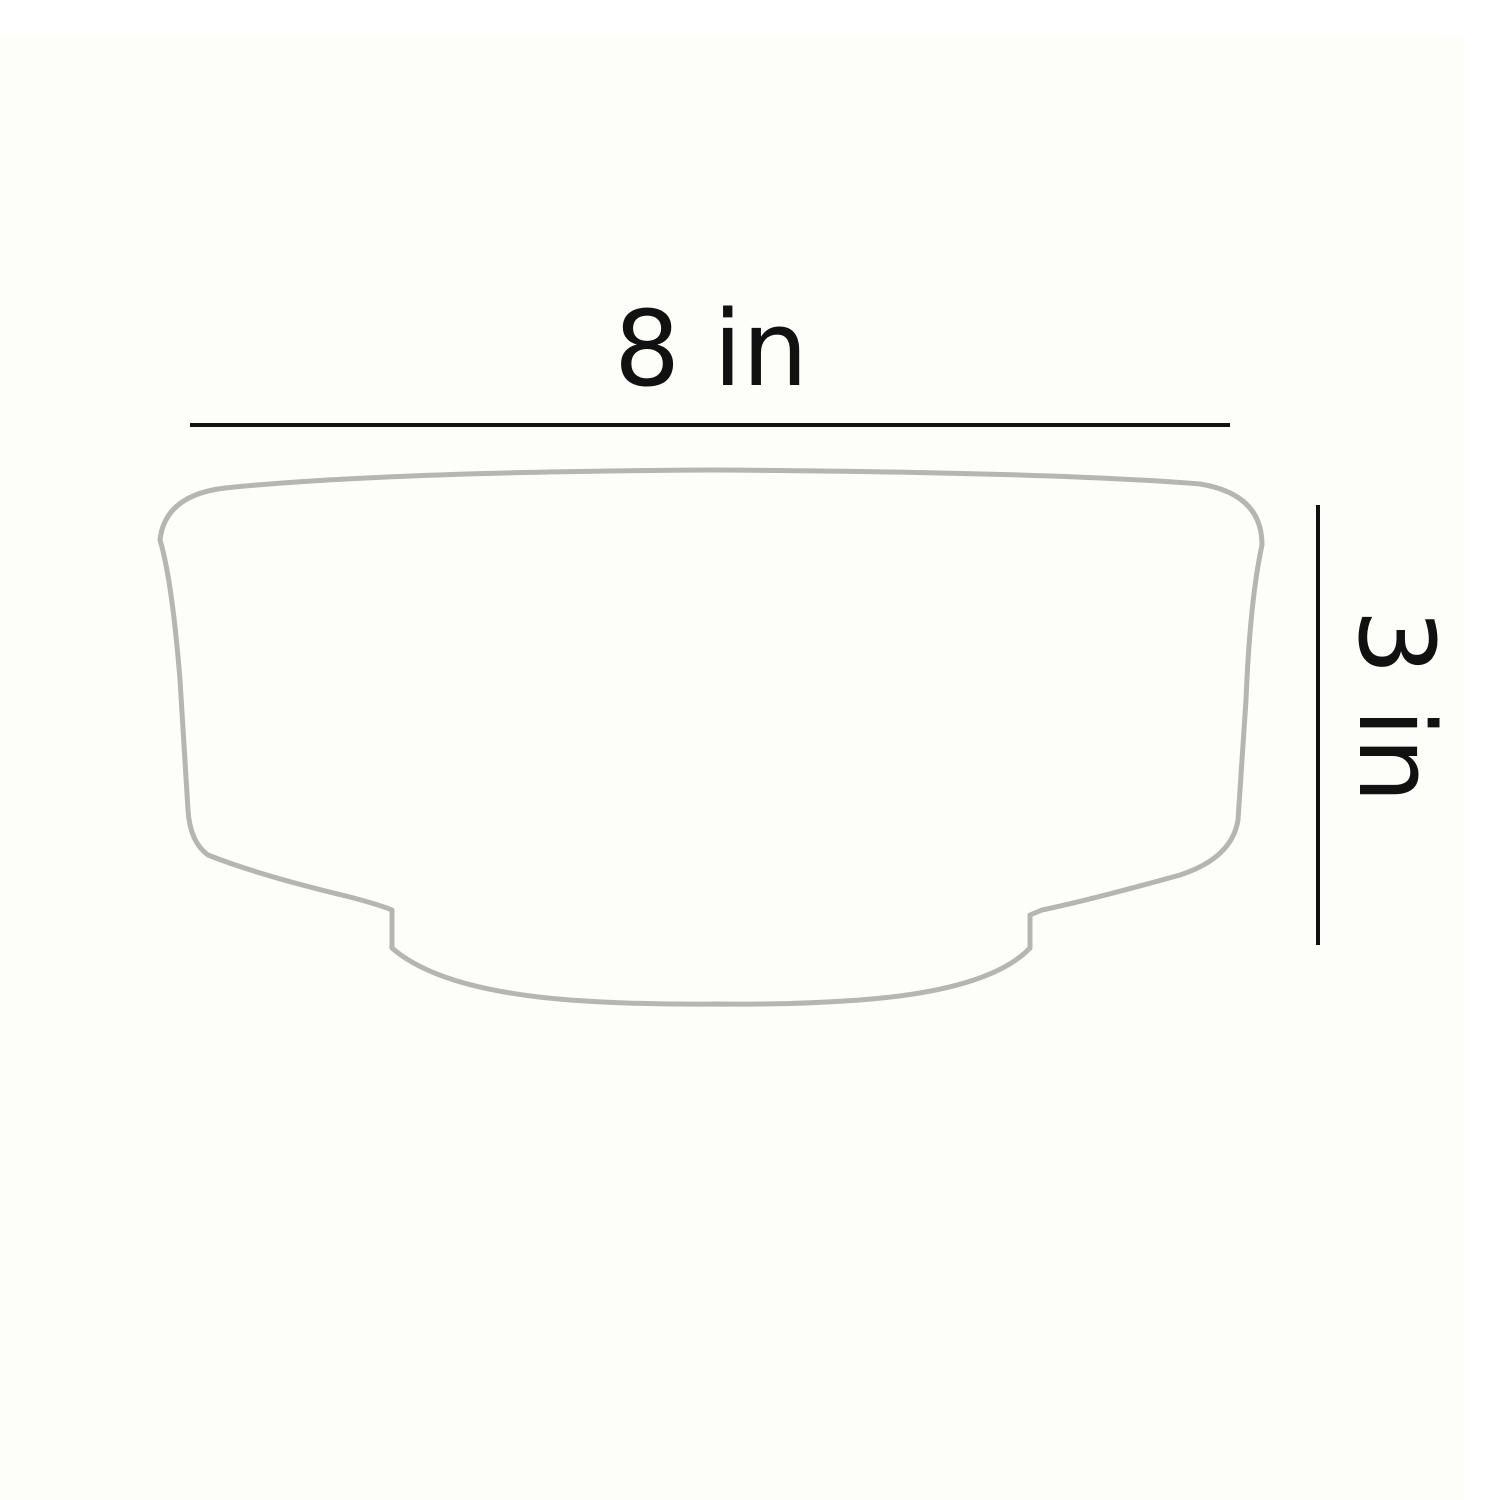 This screenshot has height=1500, width=1500. Describe the element at coordinates (711, 349) in the screenshot. I see `width-label: 8 in` at that location.